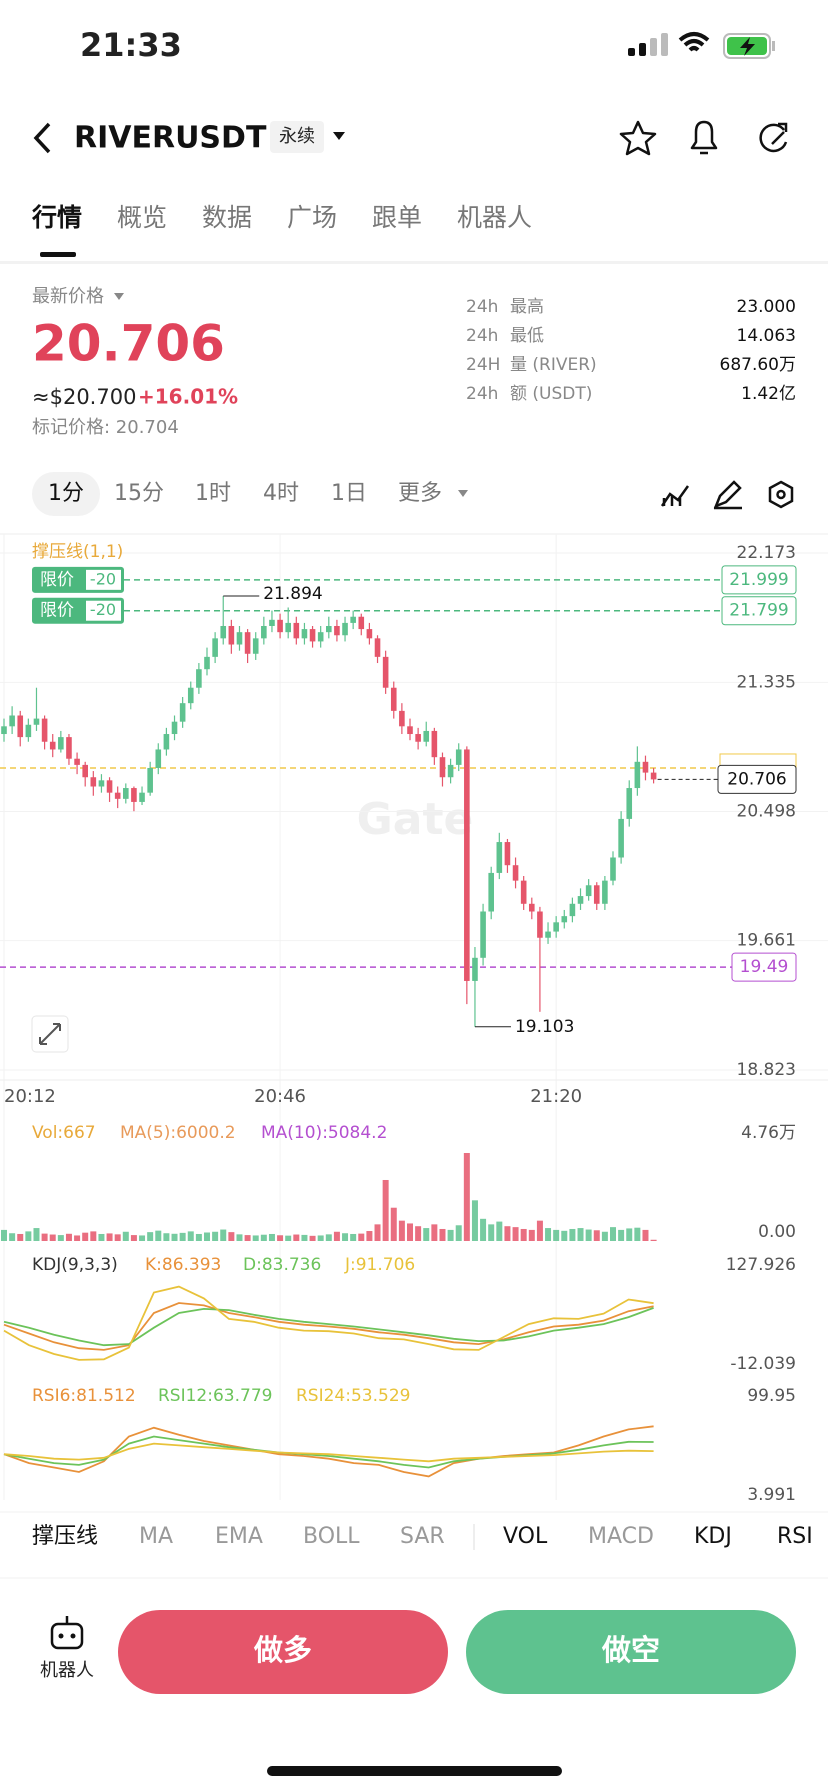 The height and width of the screenshot is (1792, 828). What do you see at coordinates (67, 1633) in the screenshot?
I see `robot-icon` at bounding box center [67, 1633].